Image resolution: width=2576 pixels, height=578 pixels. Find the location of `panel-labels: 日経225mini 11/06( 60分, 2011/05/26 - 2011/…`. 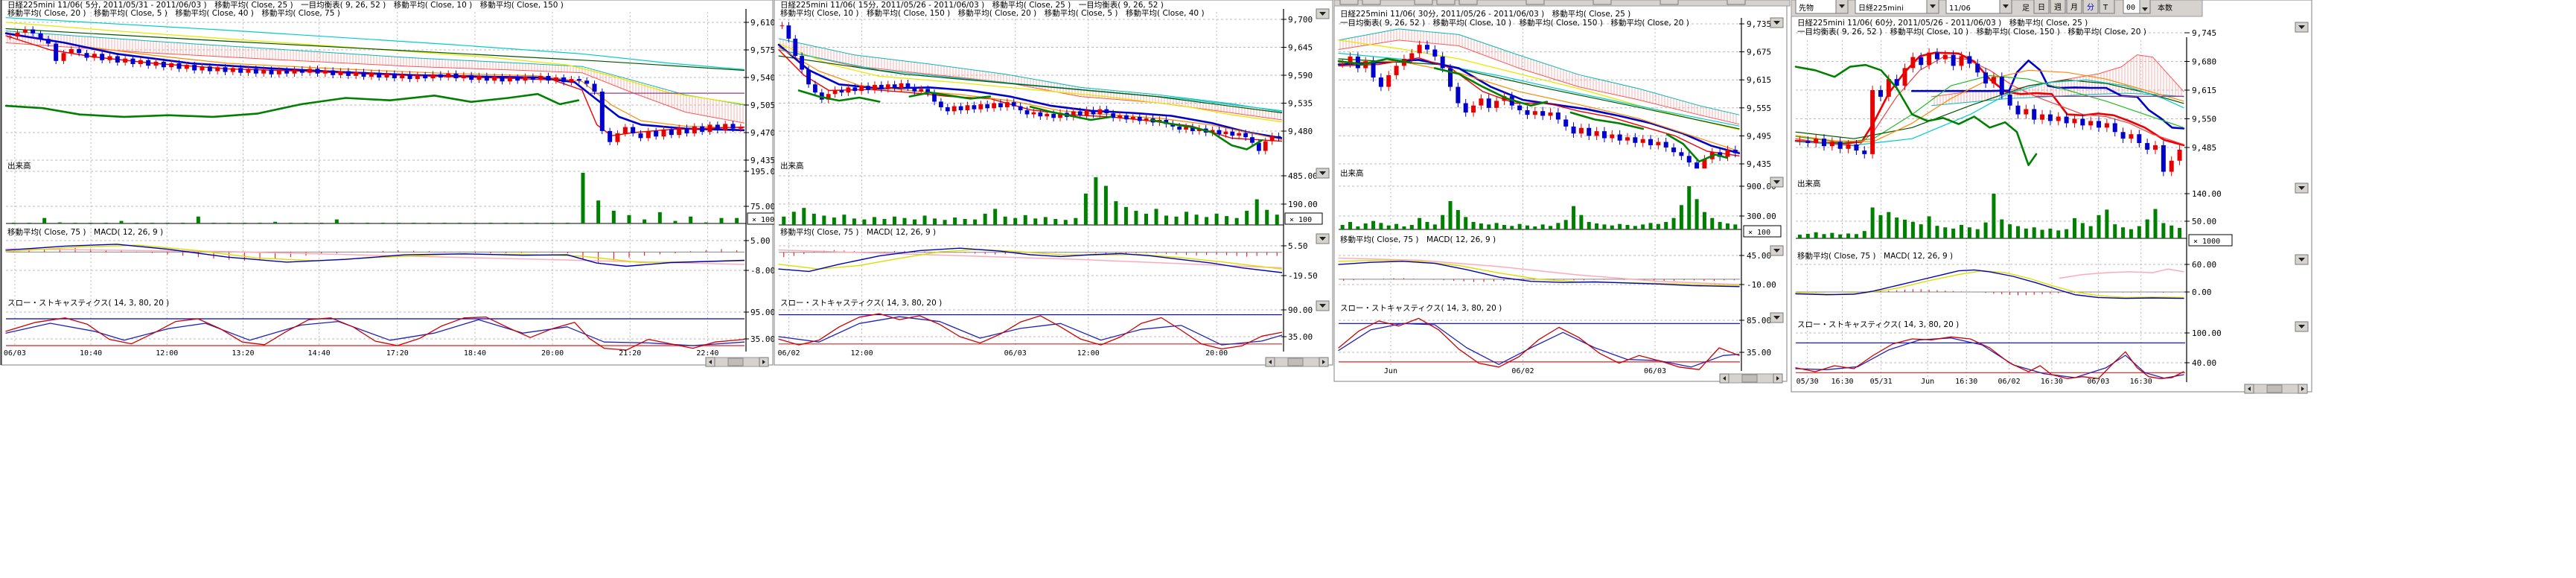

panel-labels: 日経225mini 11/06( 60分, 2011/05/26 - 2011/… is located at coordinates (1971, 173).